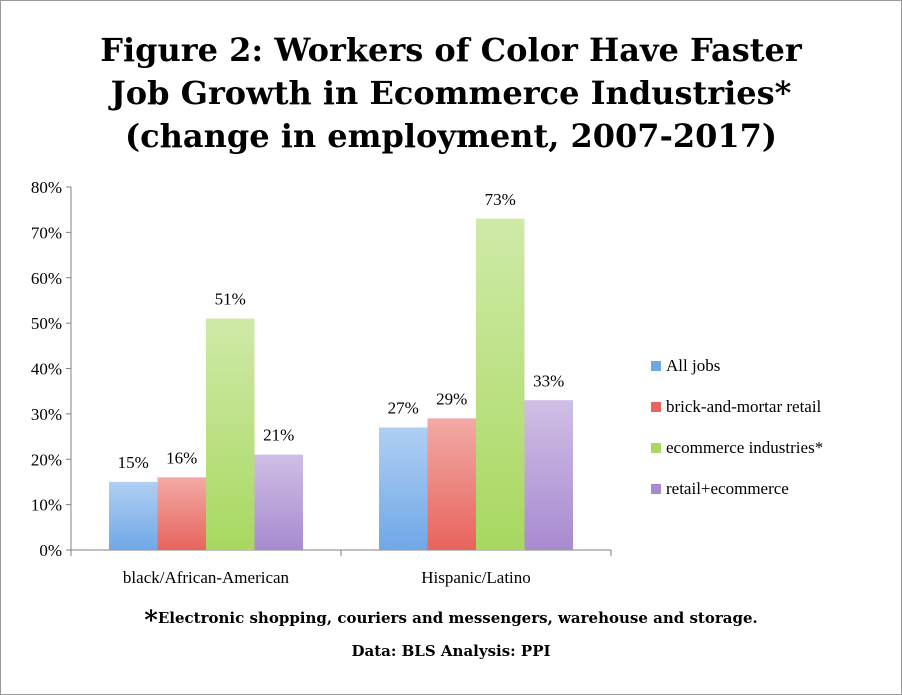 The image size is (902, 695). I want to click on y-tick-label: 60%, so click(46, 278).